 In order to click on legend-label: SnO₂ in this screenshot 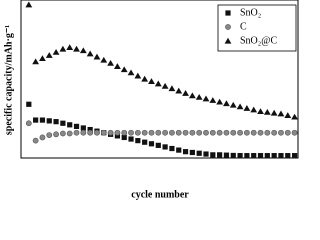, I will do `click(250, 12)`.